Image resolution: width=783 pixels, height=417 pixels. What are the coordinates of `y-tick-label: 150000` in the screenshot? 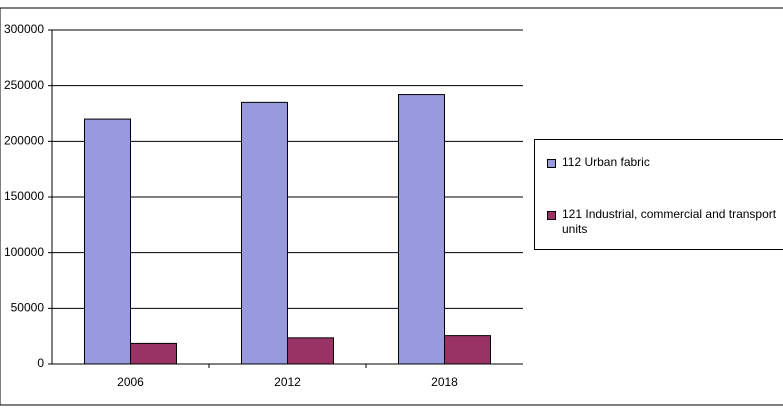 It's located at (24, 196).